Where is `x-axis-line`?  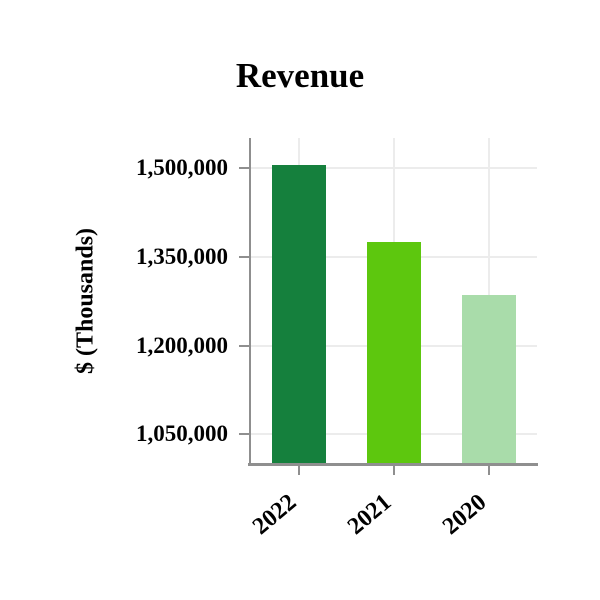 x-axis-line is located at coordinates (393, 464).